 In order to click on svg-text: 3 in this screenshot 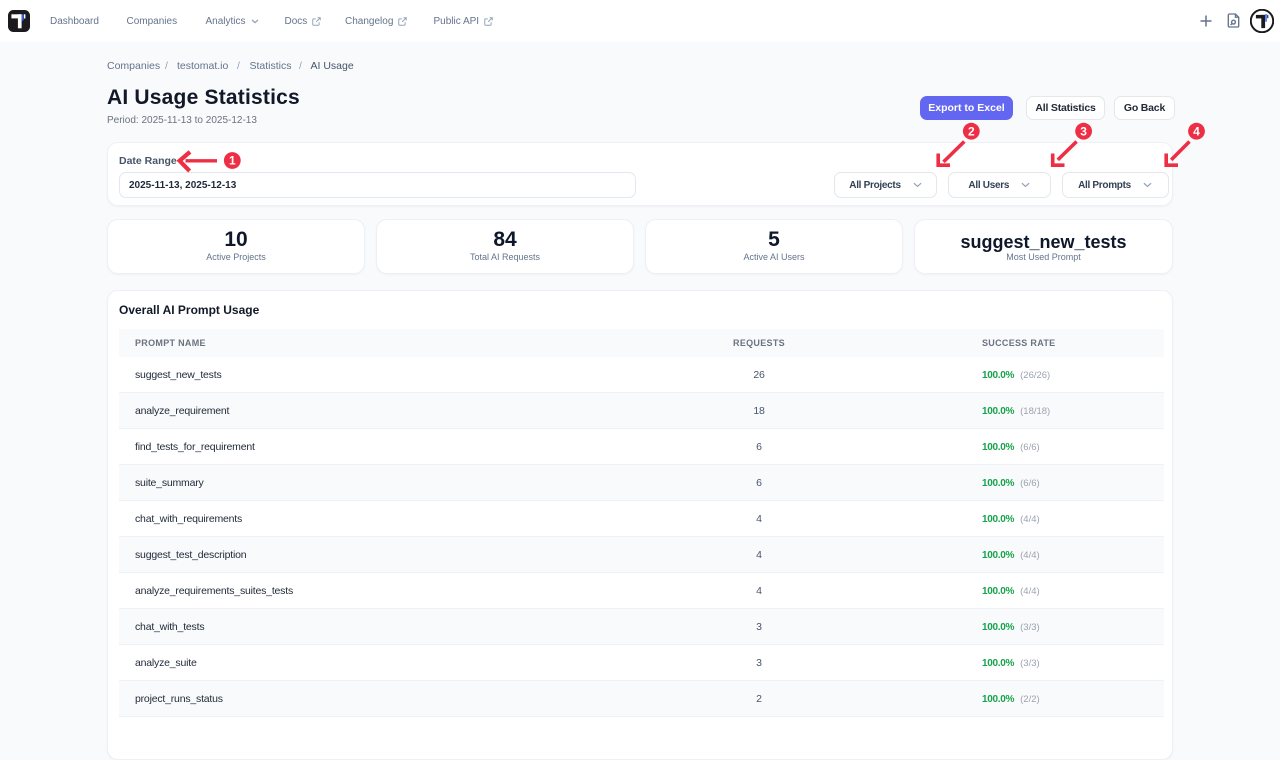, I will do `click(1083, 131)`.